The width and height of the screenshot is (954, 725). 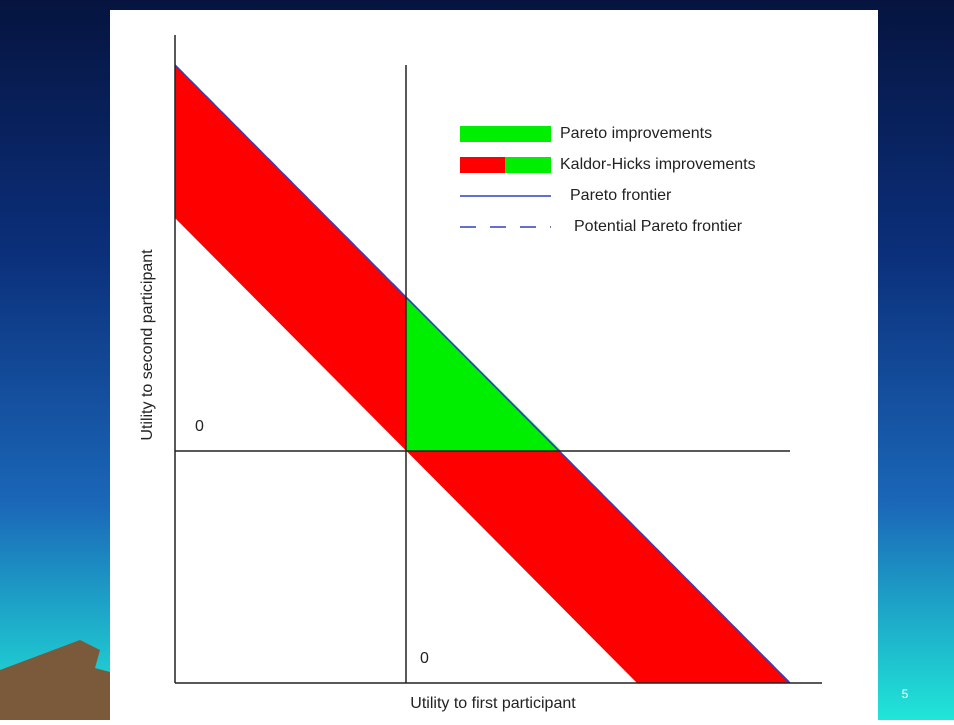 What do you see at coordinates (658, 226) in the screenshot?
I see `legend-label: Potential Pareto frontier` at bounding box center [658, 226].